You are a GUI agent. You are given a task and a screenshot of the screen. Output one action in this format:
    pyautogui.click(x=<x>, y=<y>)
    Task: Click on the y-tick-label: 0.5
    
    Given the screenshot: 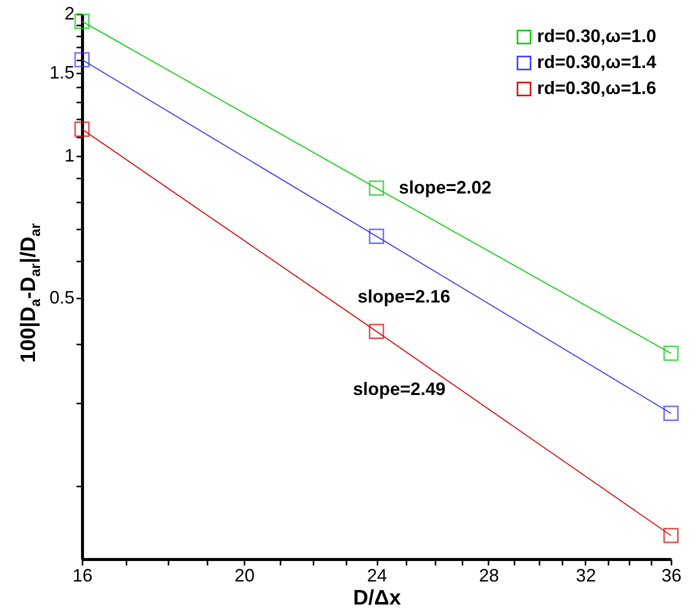 What is the action you would take?
    pyautogui.click(x=61, y=298)
    